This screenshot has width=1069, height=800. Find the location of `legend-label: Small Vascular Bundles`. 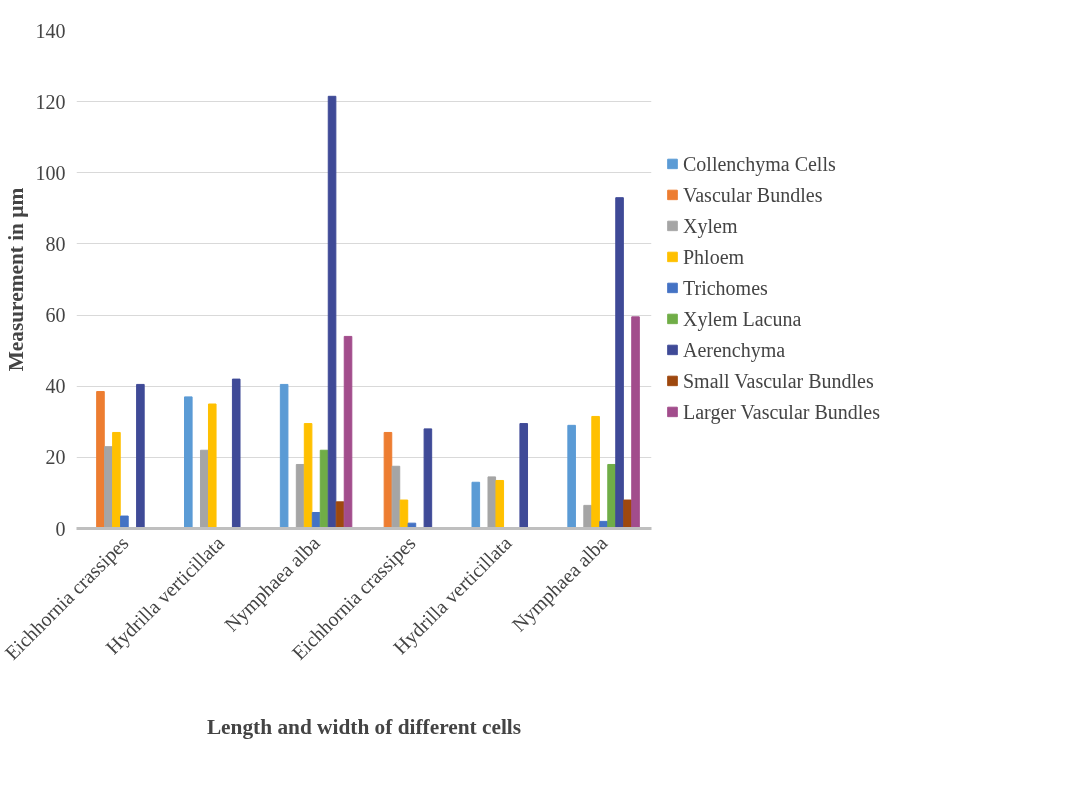

legend-label: Small Vascular Bundles is located at coordinates (778, 380).